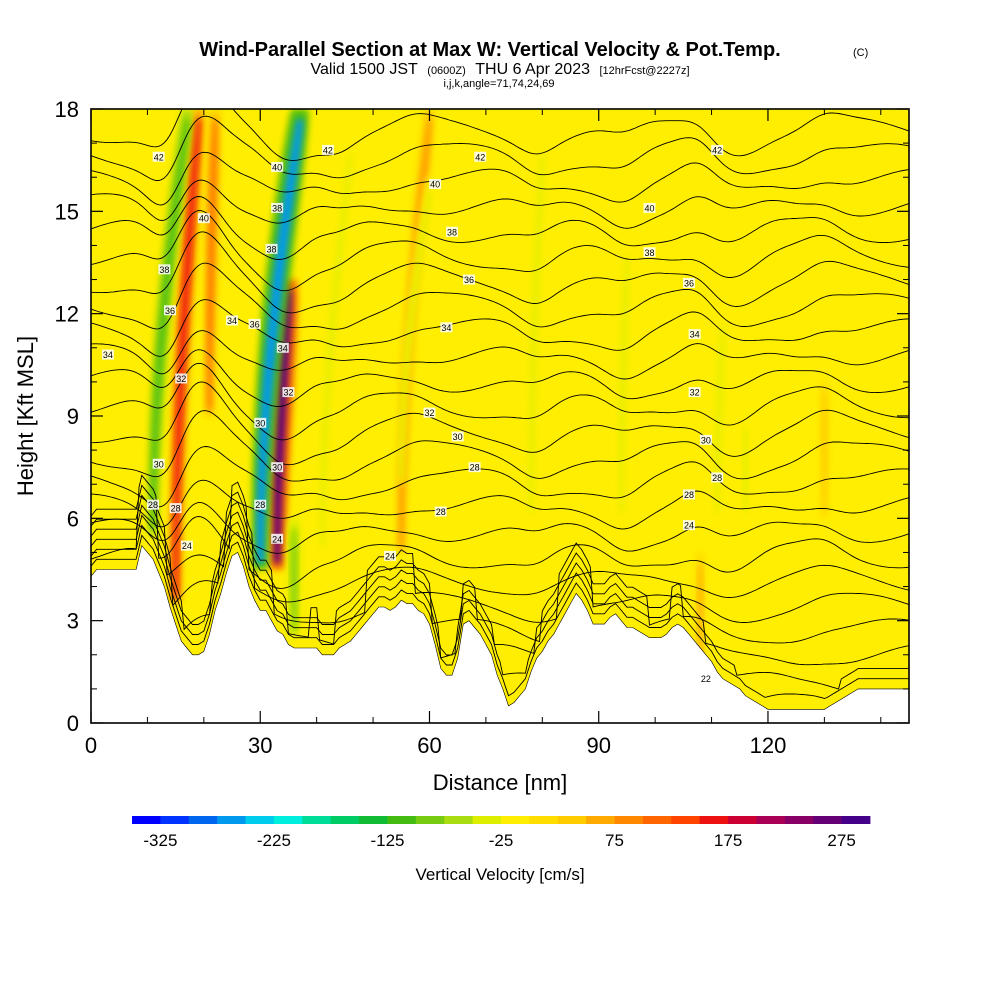 The height and width of the screenshot is (1000, 1000). Describe the element at coordinates (73, 621) in the screenshot. I see `y-tick-label: 3` at that location.